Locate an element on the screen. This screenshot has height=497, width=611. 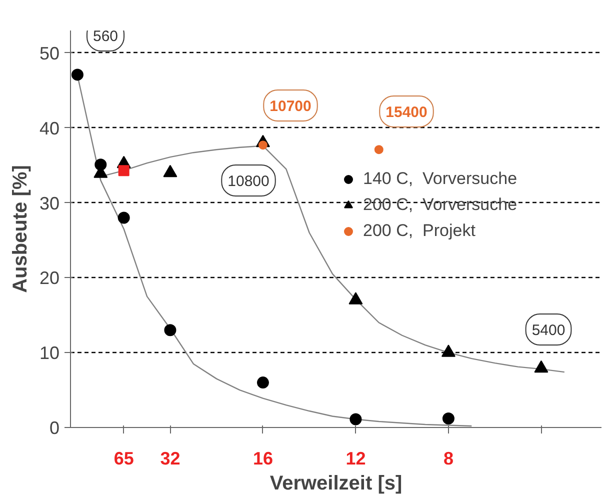
y-axis-title: Ausbeute [%] is located at coordinates (20, 229).